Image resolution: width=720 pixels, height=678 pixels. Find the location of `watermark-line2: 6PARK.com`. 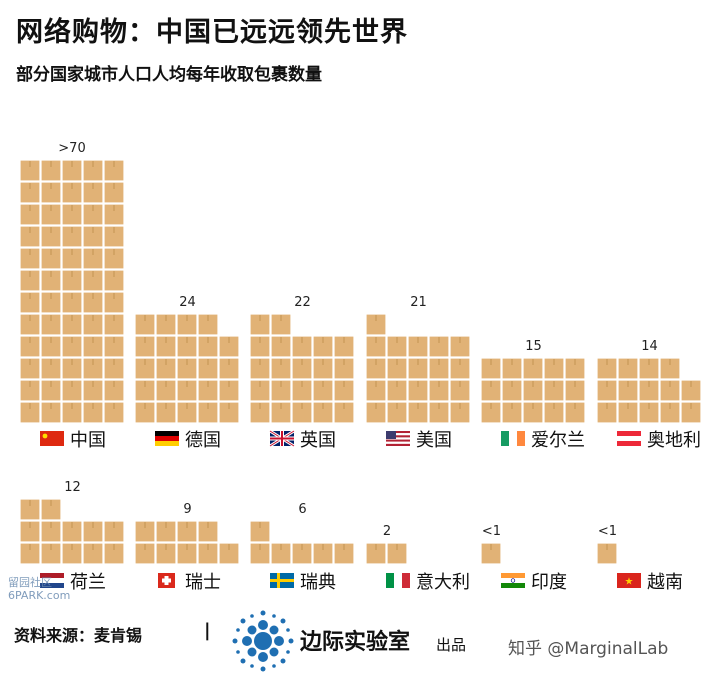

watermark-line2: 6PARK.com is located at coordinates (39, 595).